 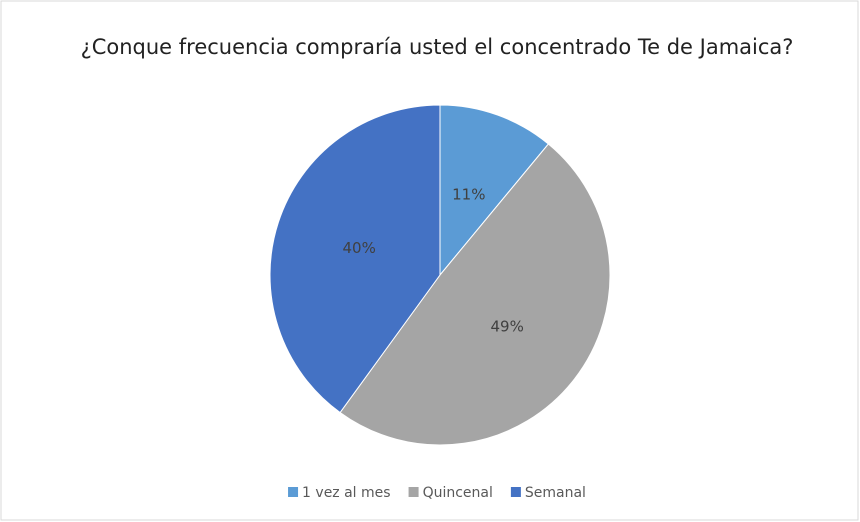 What do you see at coordinates (358, 248) in the screenshot?
I see `data-label: 40%` at bounding box center [358, 248].